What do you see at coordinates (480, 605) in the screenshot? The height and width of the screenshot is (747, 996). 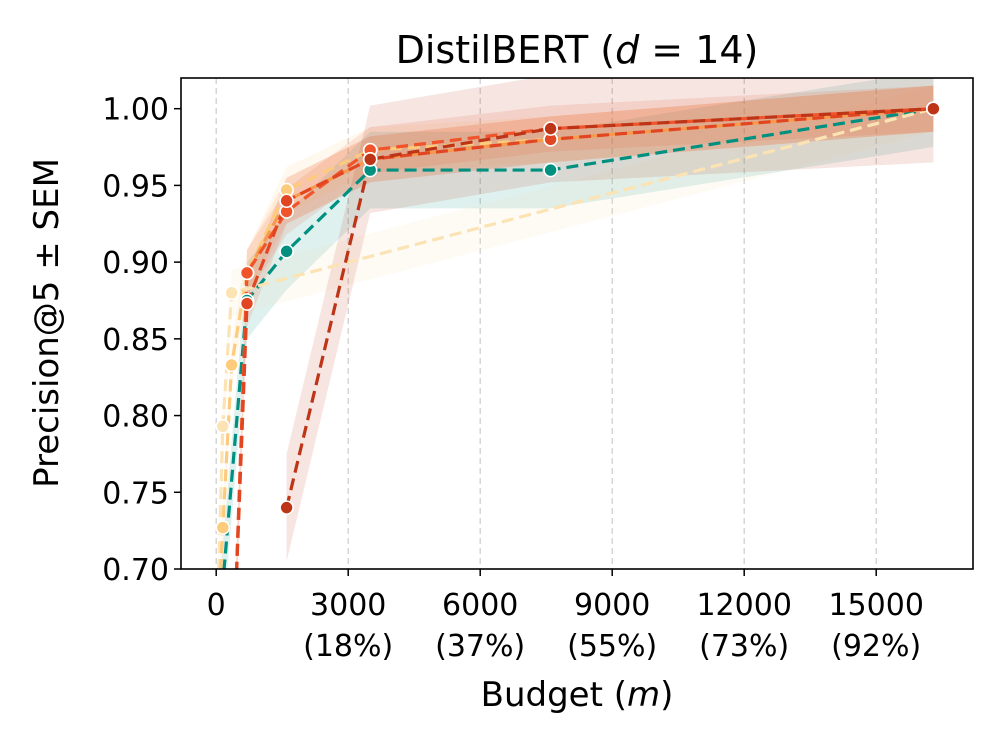 I see `x-tick-label: 6000` at bounding box center [480, 605].